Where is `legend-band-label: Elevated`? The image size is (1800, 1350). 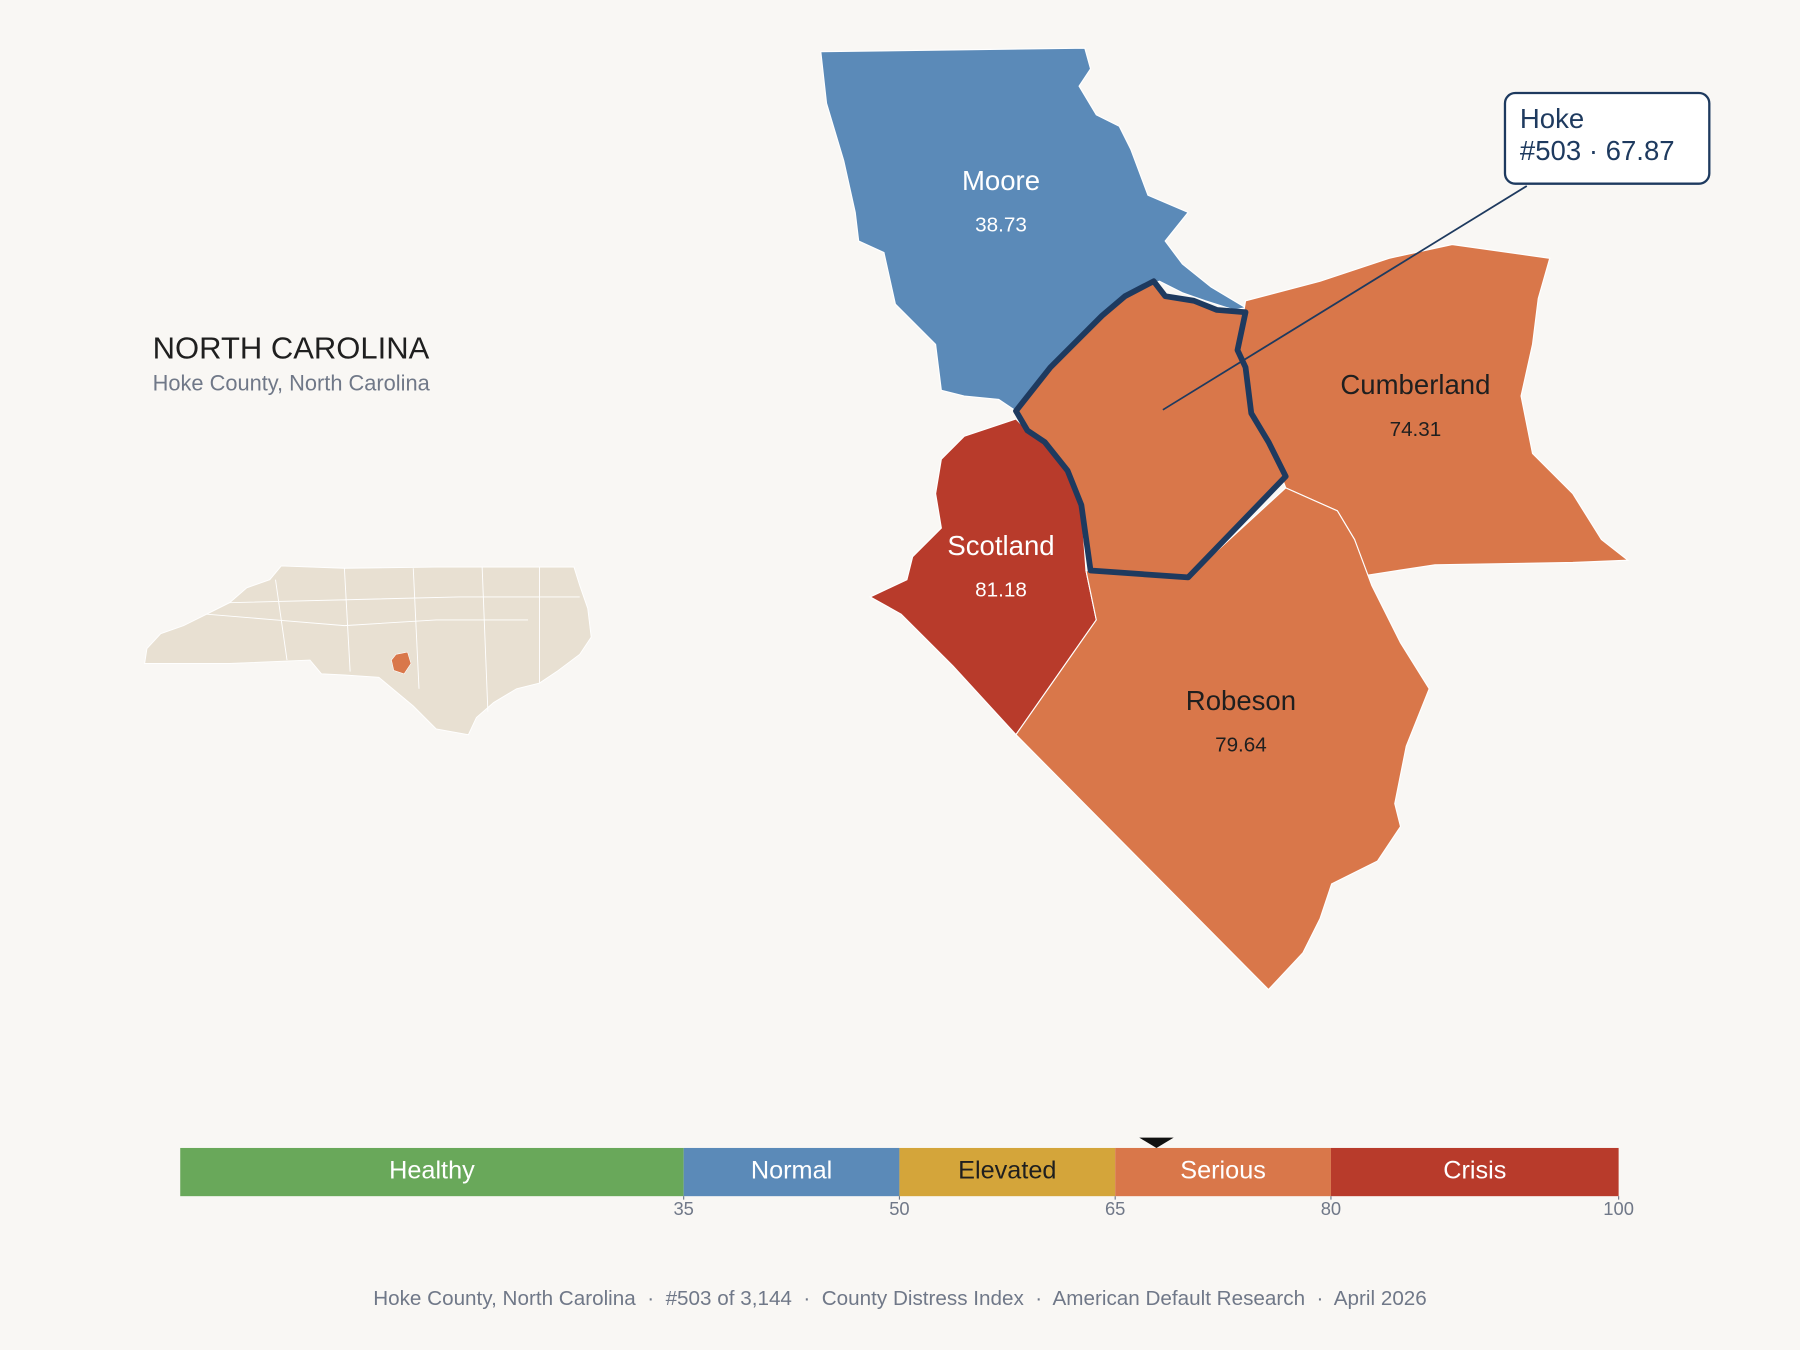
legend-band-label: Elevated is located at coordinates (1007, 1171).